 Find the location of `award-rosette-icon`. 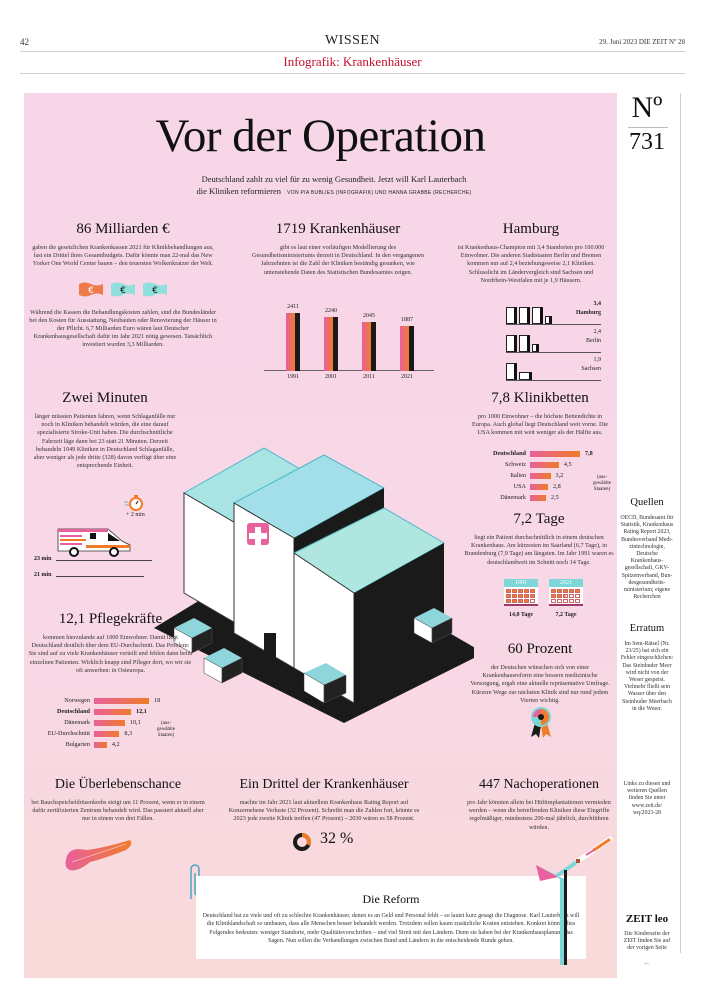

award-rosette-icon is located at coordinates (541, 722).